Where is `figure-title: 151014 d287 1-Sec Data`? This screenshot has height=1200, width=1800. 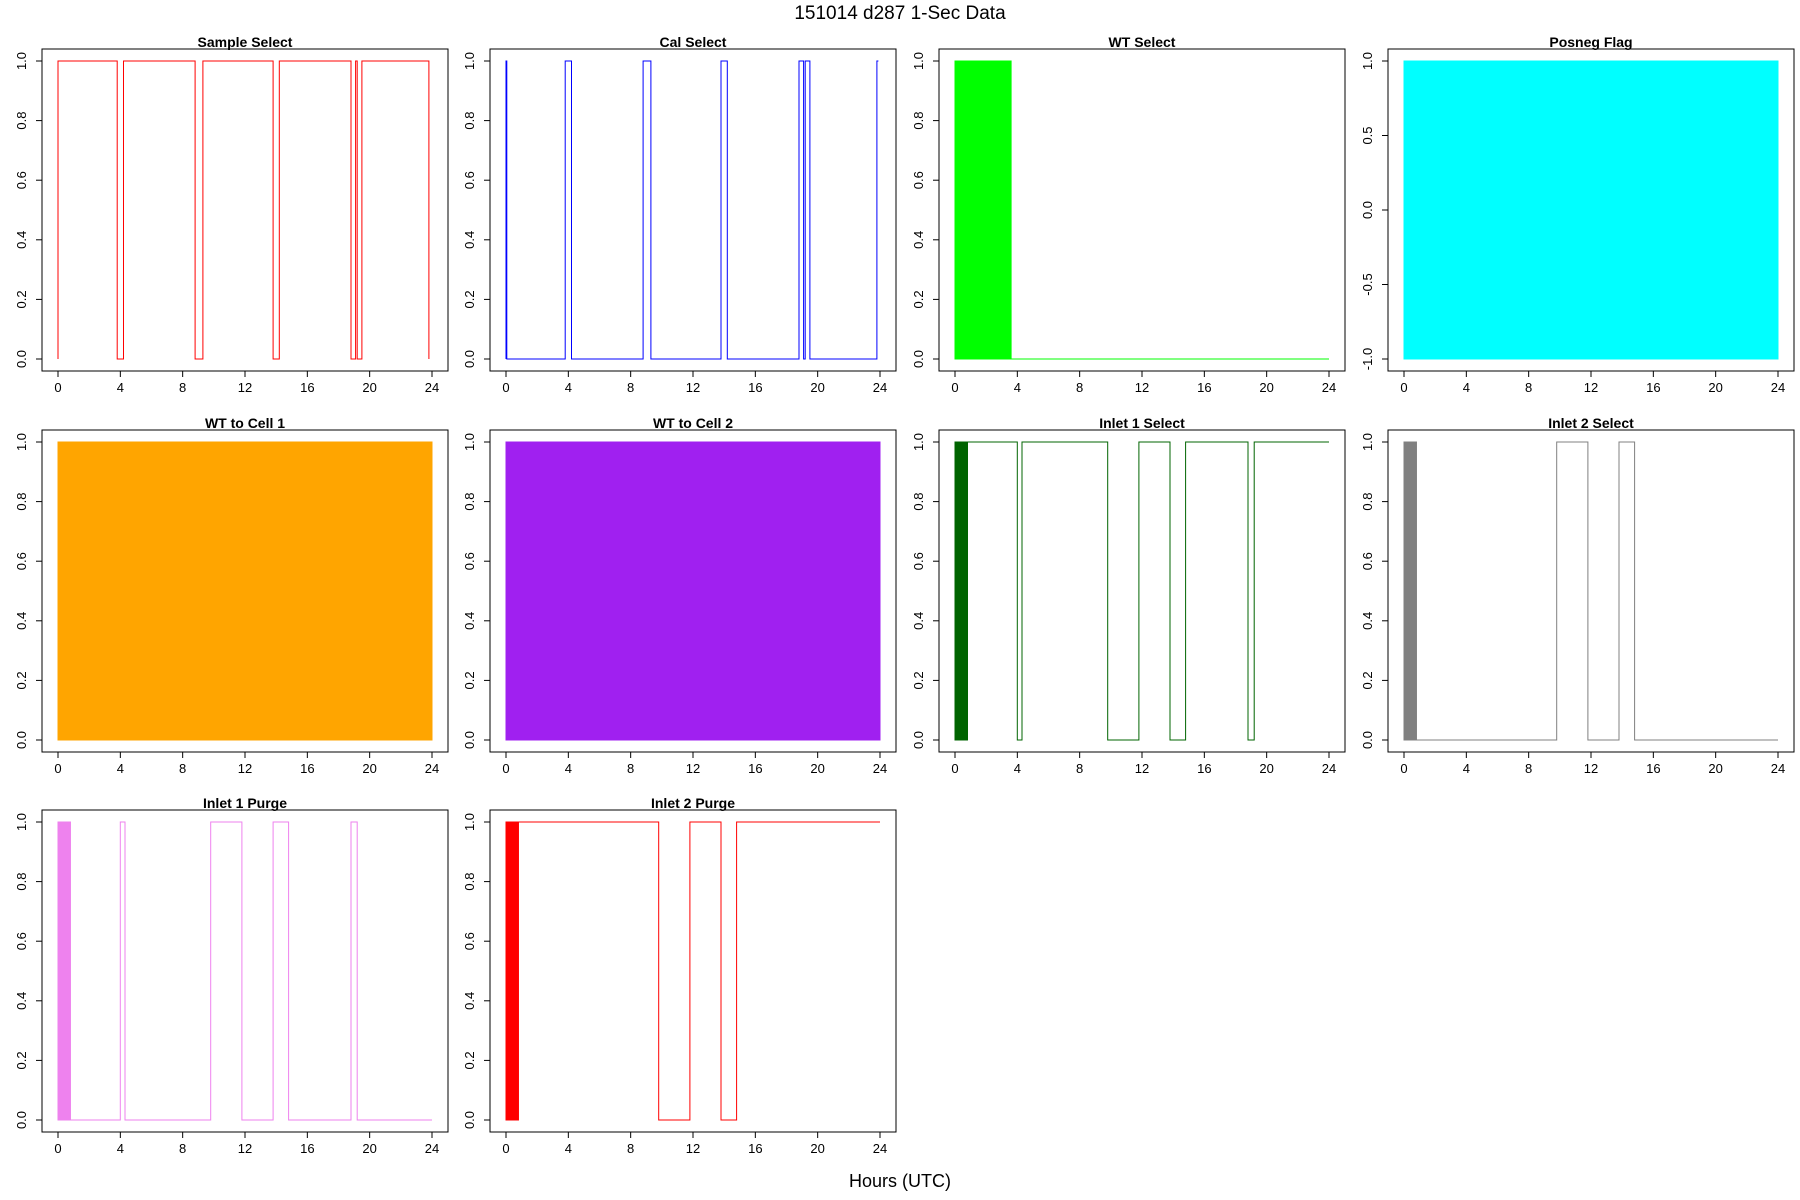 figure-title: 151014 d287 1-Sec Data is located at coordinates (900, 13).